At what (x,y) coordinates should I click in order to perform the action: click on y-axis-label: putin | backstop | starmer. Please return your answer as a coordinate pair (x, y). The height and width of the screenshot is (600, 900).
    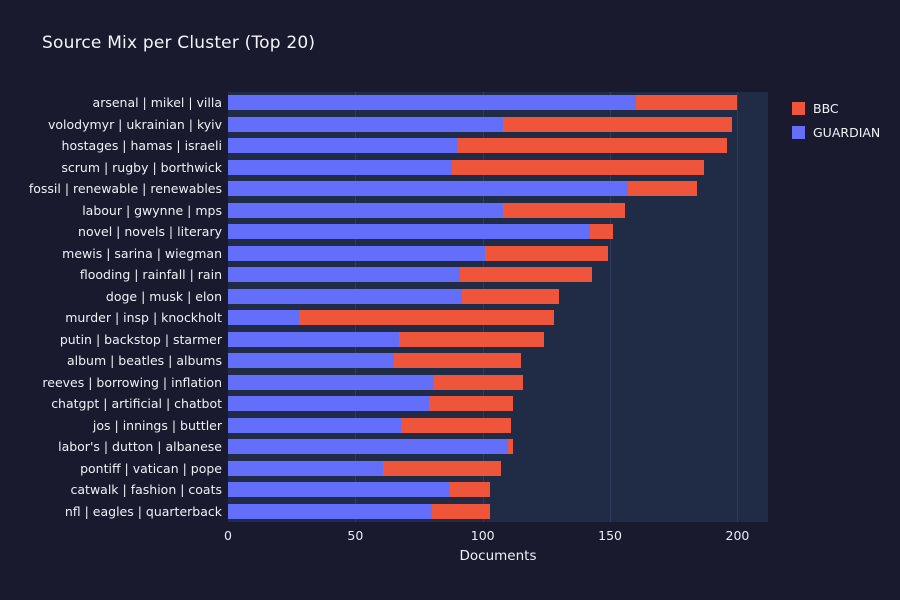
    Looking at the image, I should click on (140, 339).